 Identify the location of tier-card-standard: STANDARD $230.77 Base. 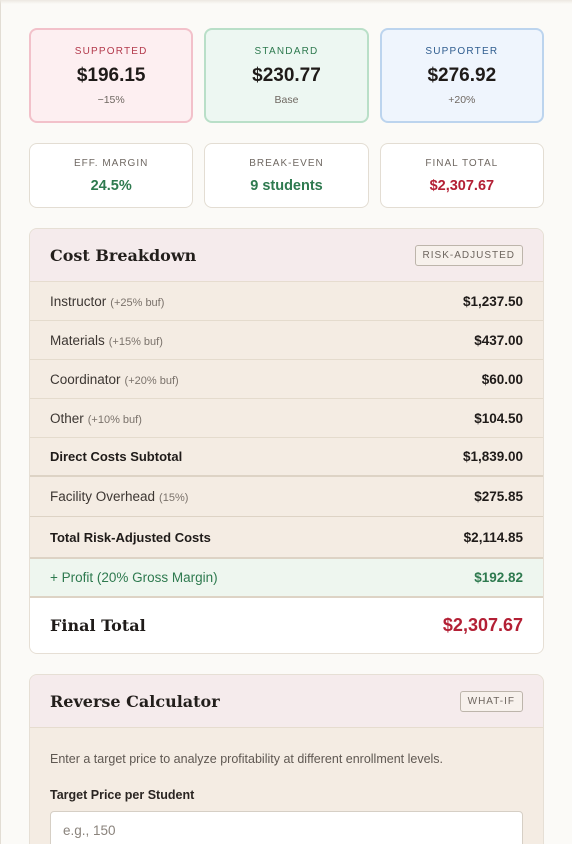
(286, 75).